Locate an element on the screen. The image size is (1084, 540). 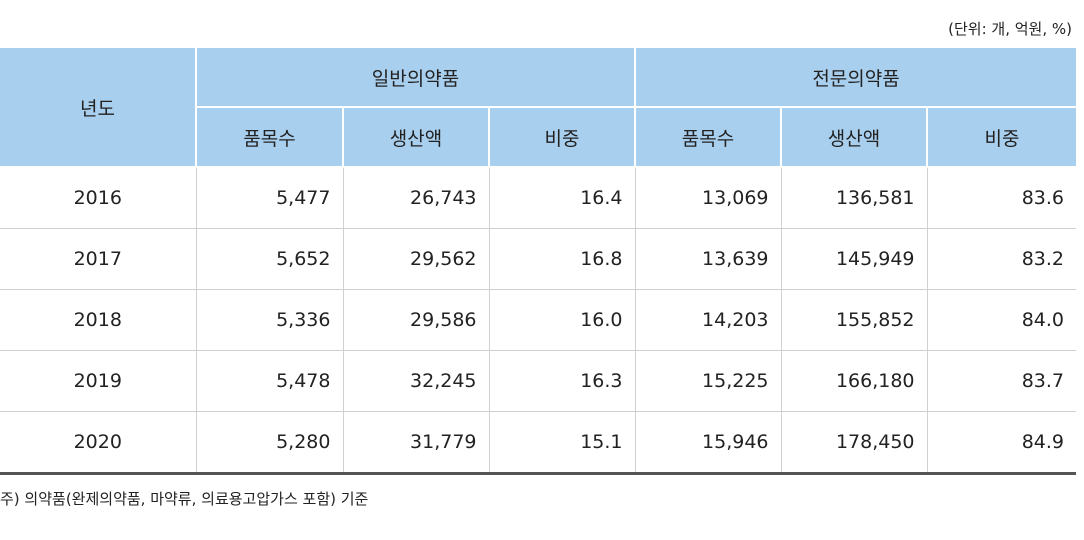
table-cell: 15.1 is located at coordinates (562, 442).